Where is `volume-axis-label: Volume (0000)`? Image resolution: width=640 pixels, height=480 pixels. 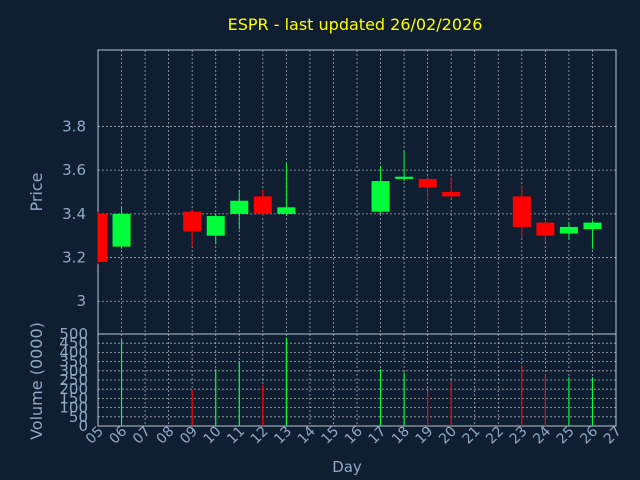 volume-axis-label: Volume (0000) is located at coordinates (36, 381).